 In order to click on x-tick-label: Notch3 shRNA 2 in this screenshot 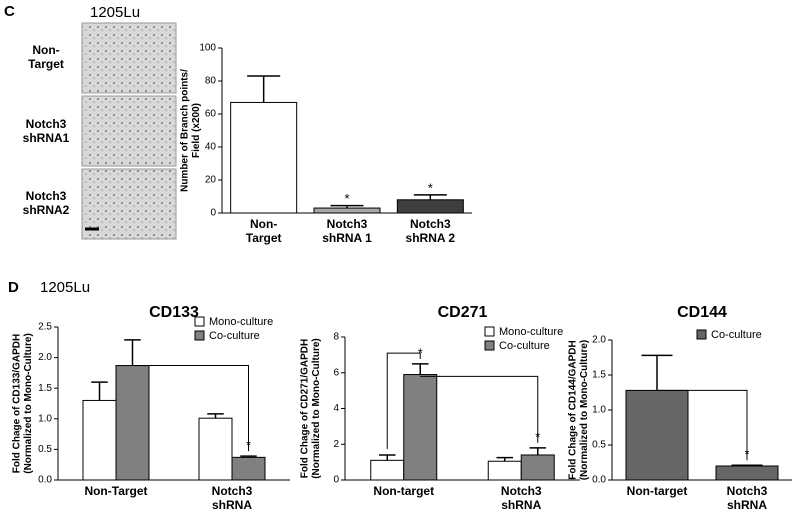, I will do `click(431, 231)`.